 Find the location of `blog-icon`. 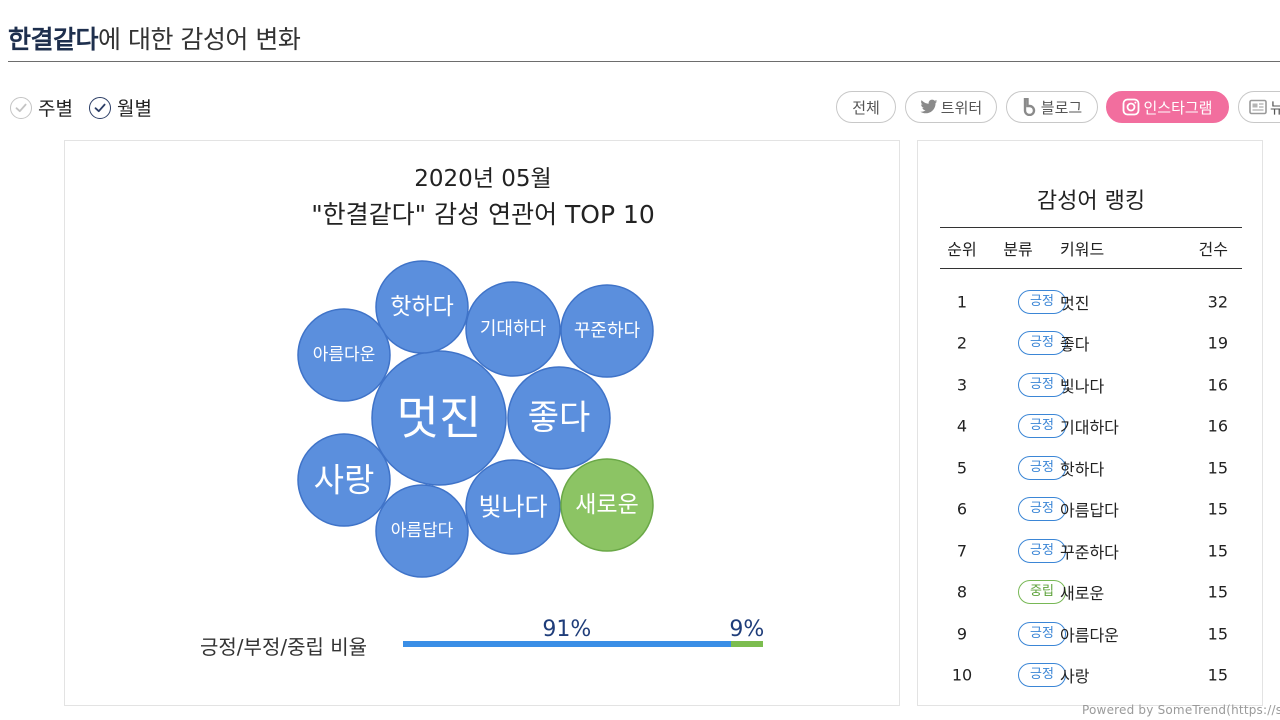

blog-icon is located at coordinates (1030, 107).